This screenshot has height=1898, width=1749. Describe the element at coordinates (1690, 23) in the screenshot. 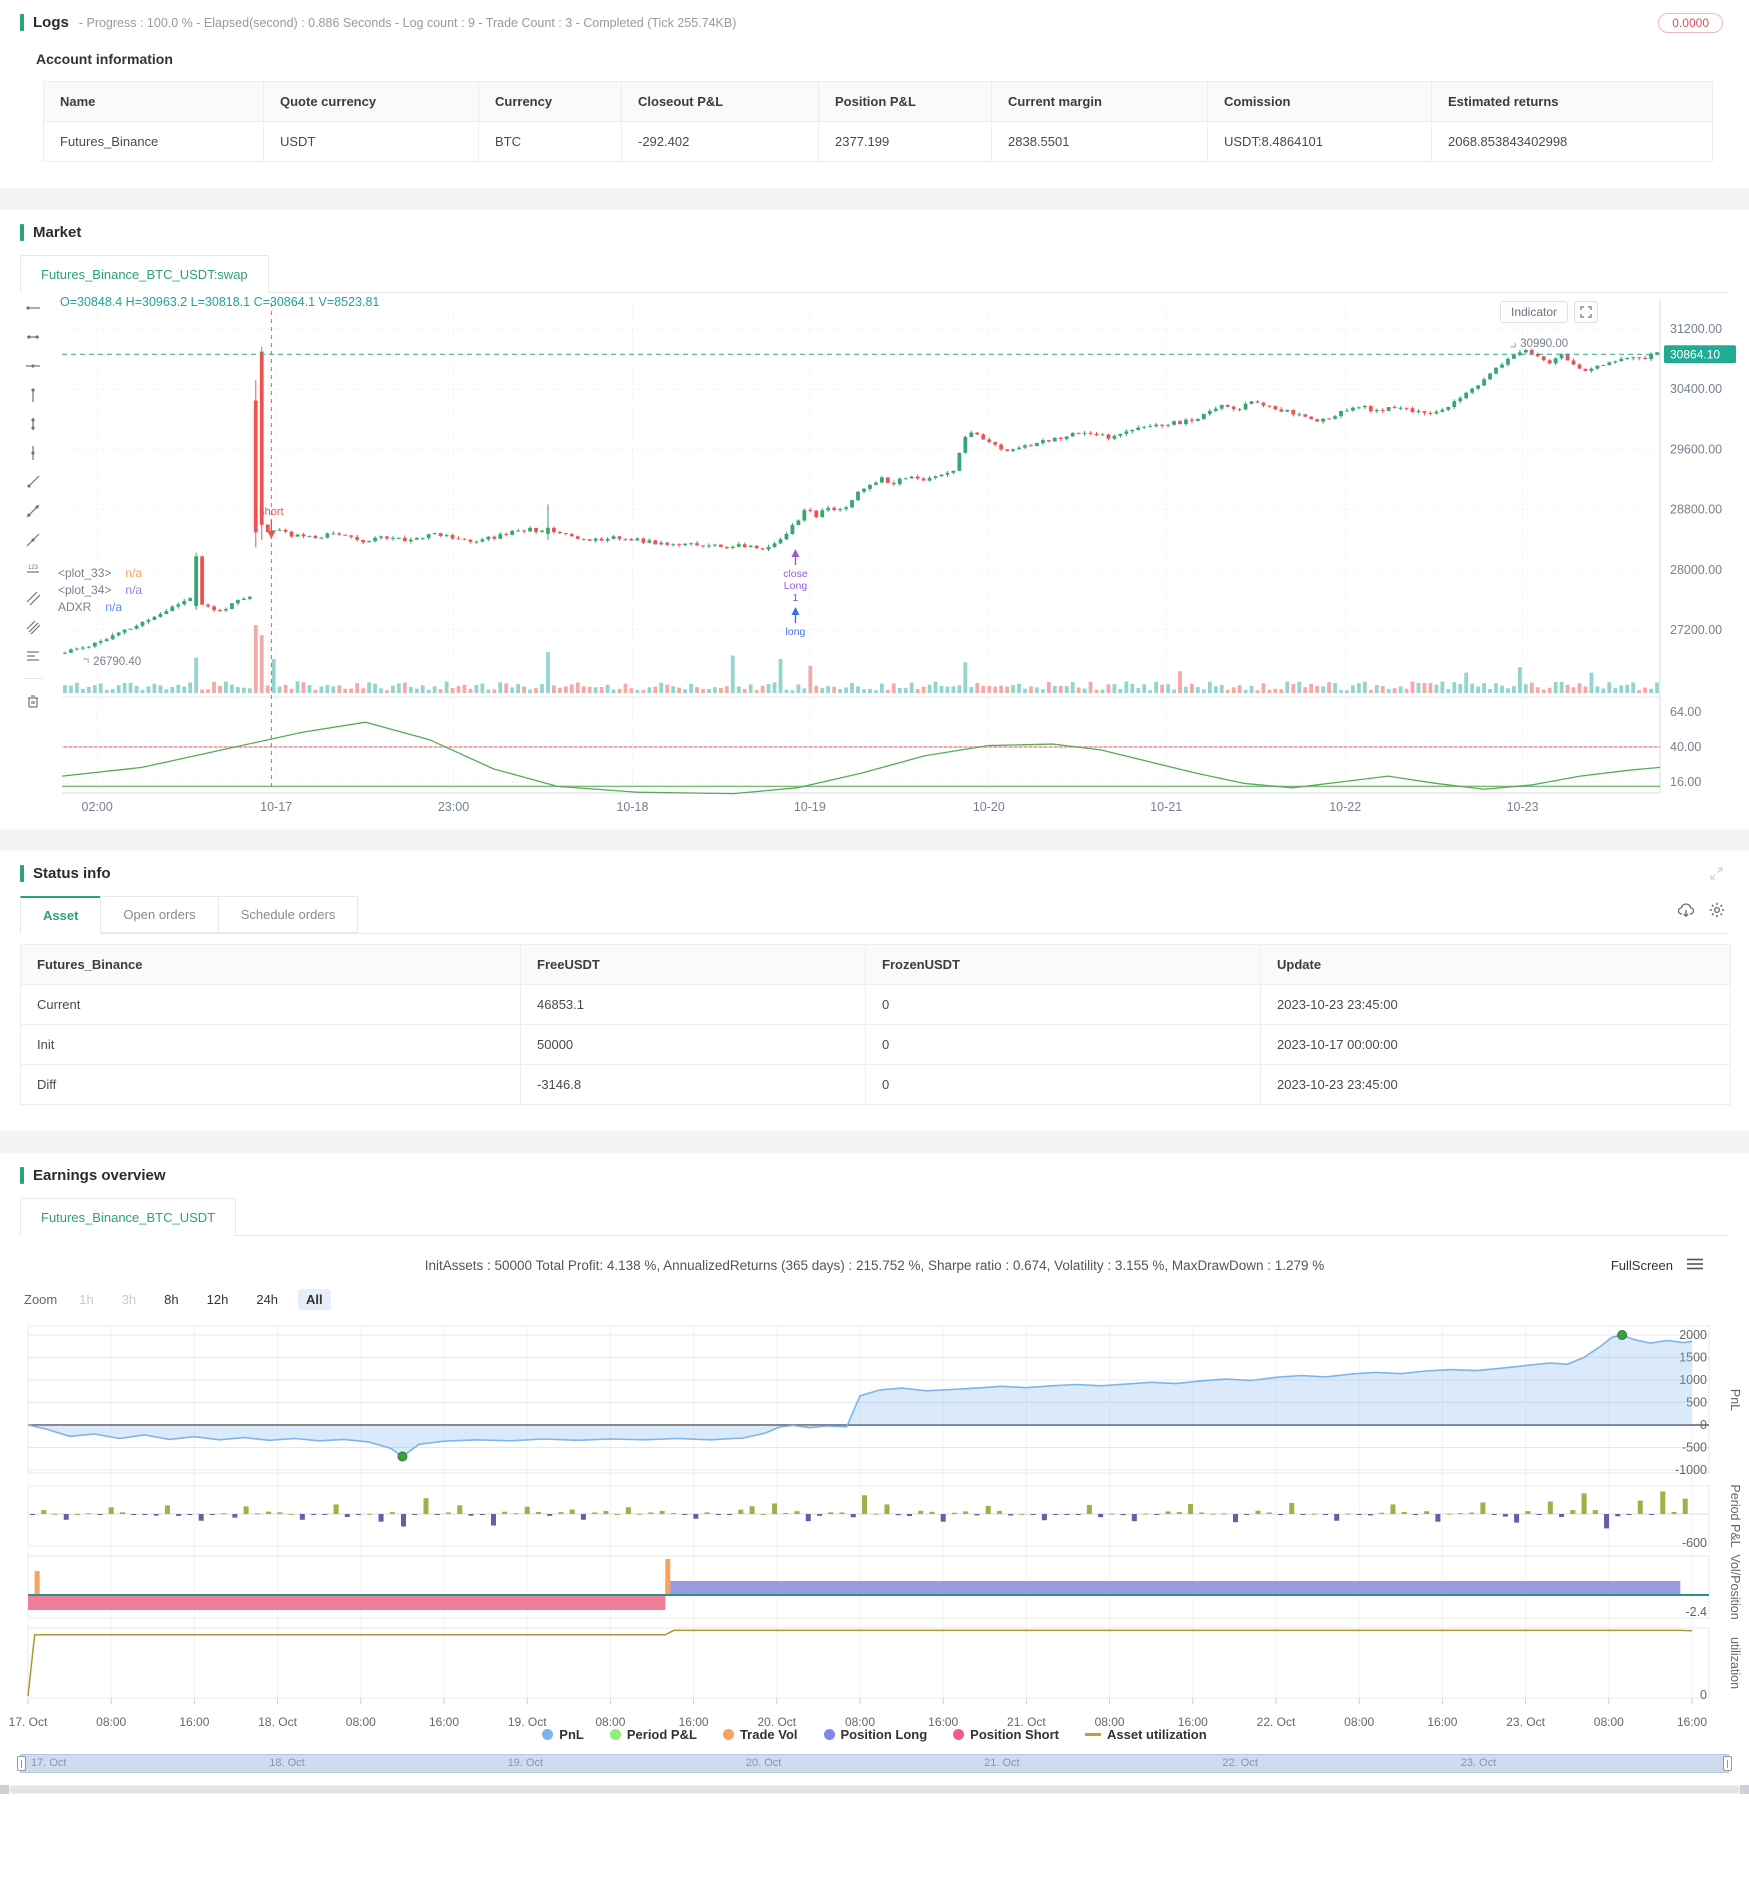

I see `logs-status-badge: 0.0000` at that location.